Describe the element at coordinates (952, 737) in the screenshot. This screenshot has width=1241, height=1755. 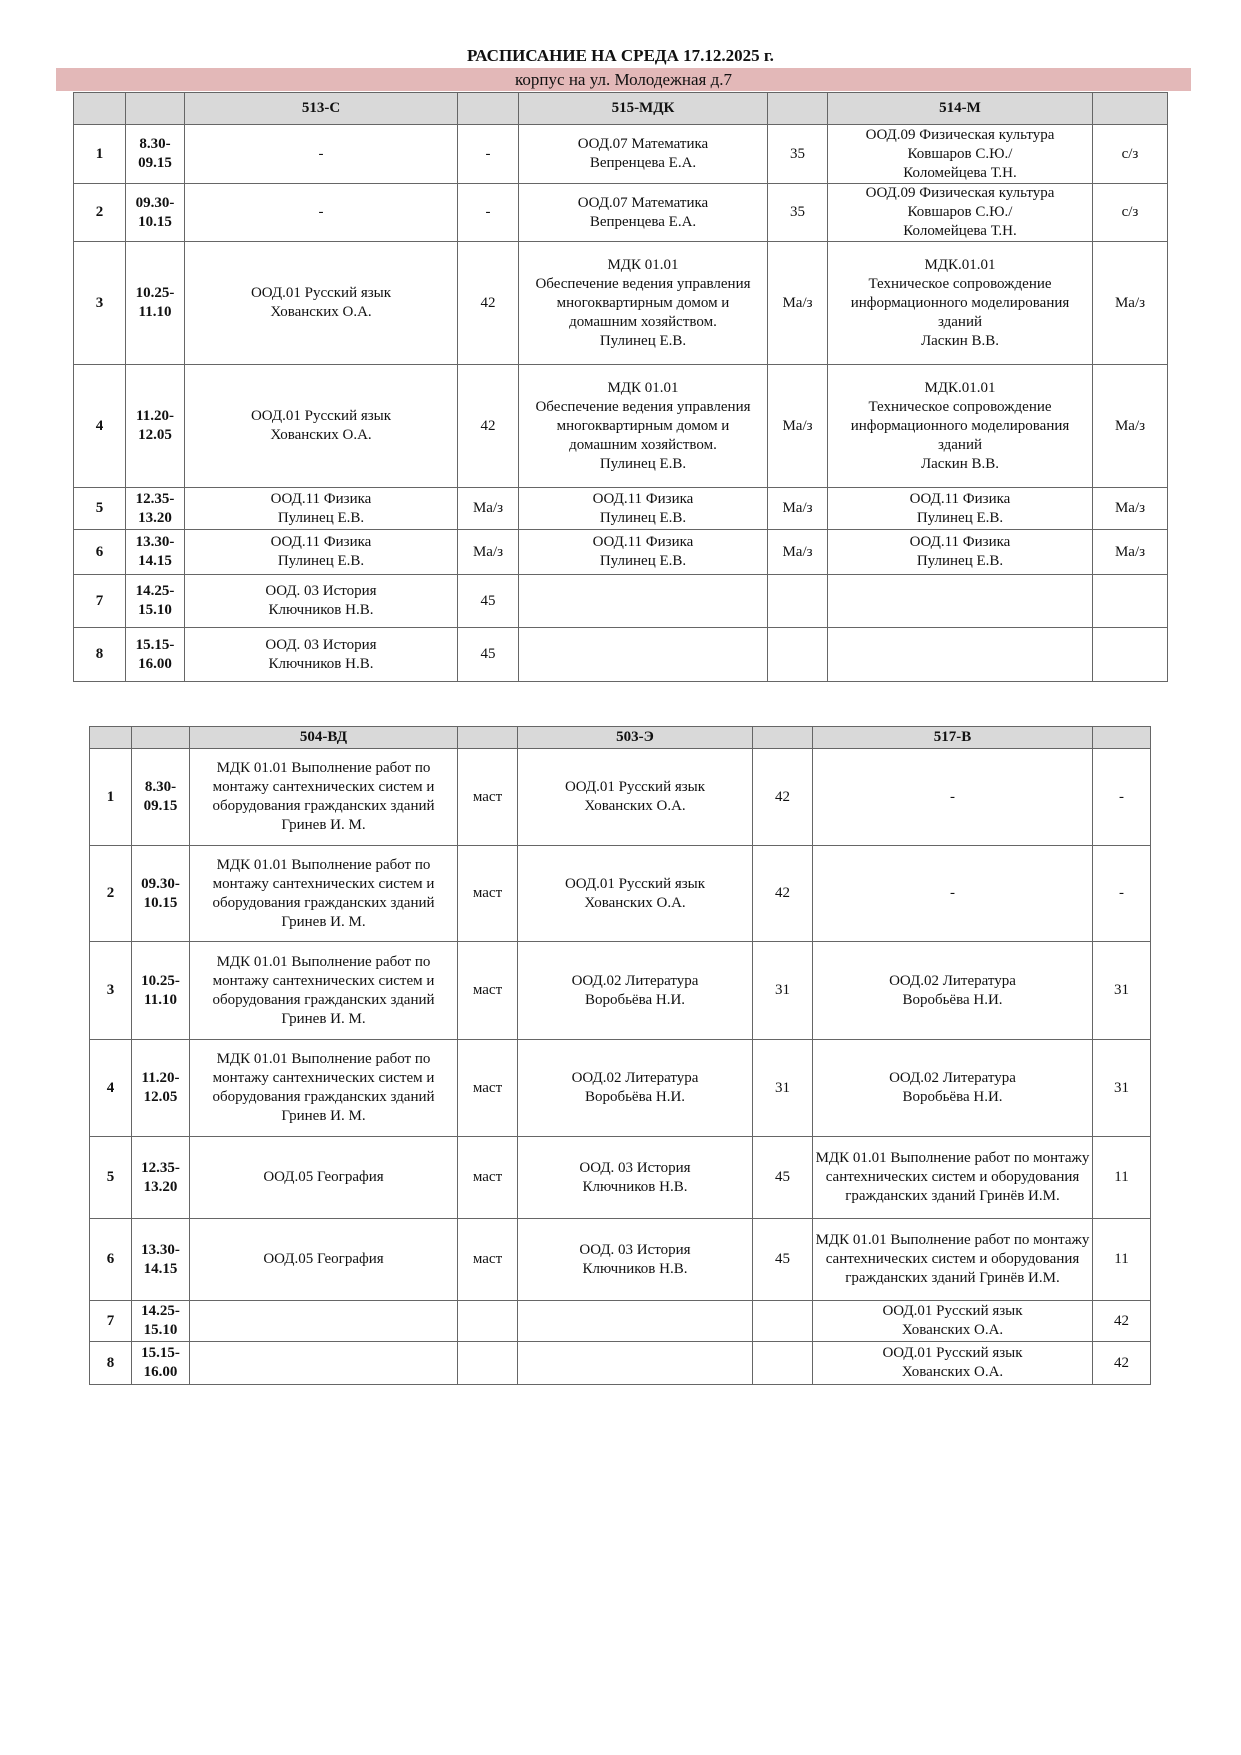
I see `group-header: 517-В` at that location.